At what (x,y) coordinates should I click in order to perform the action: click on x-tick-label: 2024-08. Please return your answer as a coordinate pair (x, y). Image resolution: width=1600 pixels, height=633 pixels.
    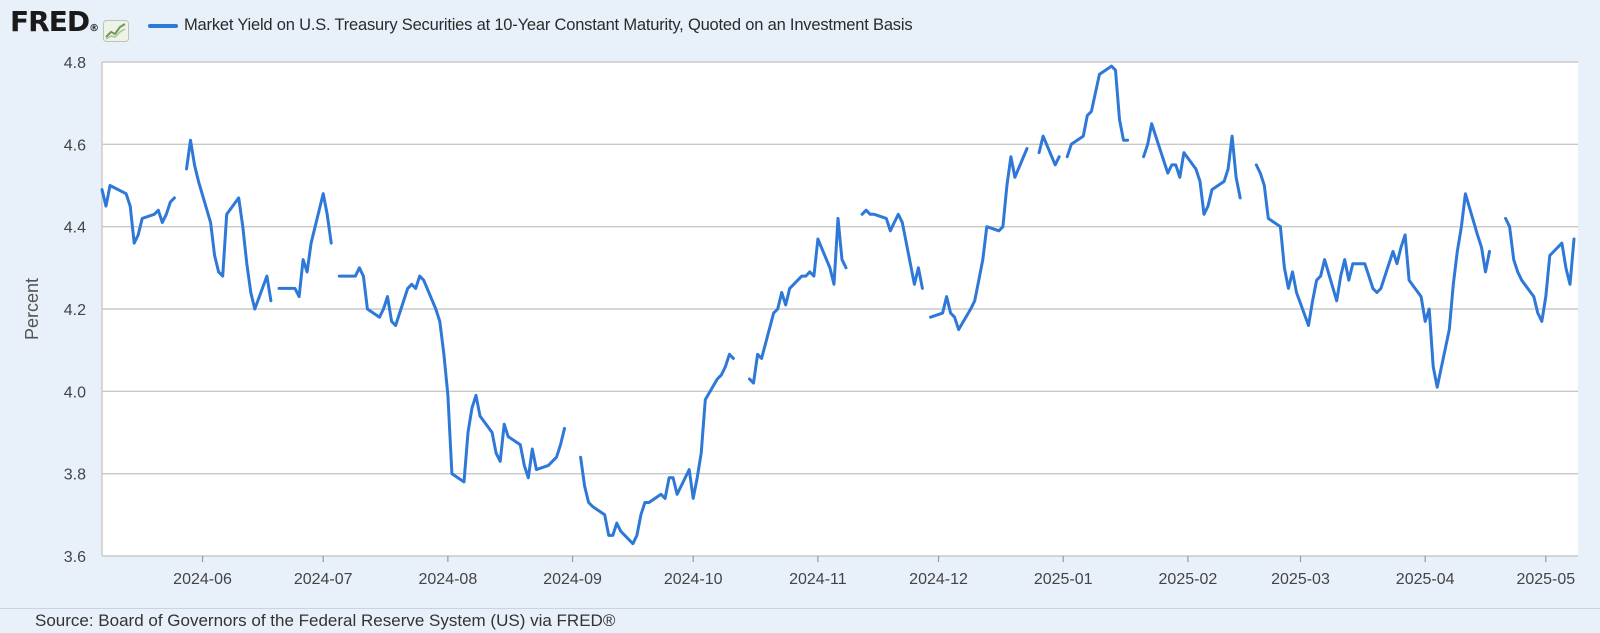
    Looking at the image, I should click on (448, 579).